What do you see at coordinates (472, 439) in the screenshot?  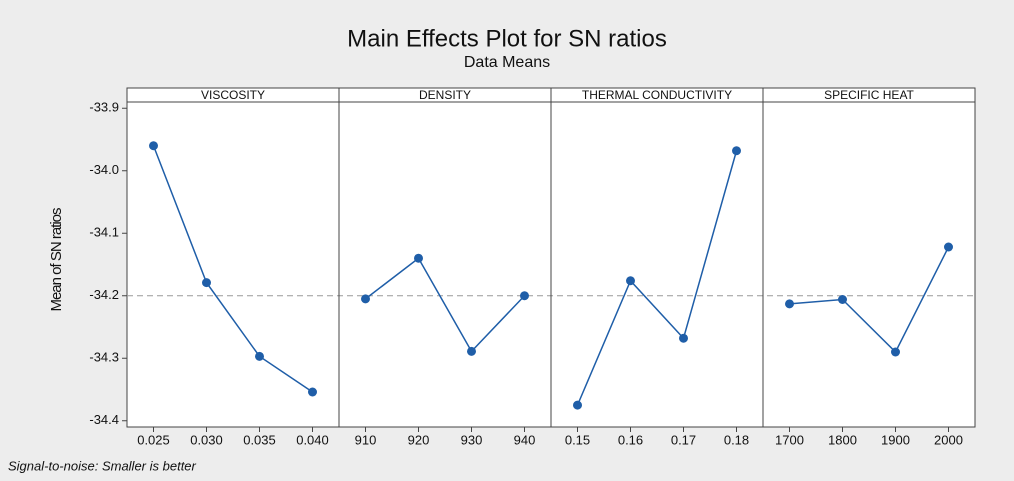 I see `x-tick-label: 930` at bounding box center [472, 439].